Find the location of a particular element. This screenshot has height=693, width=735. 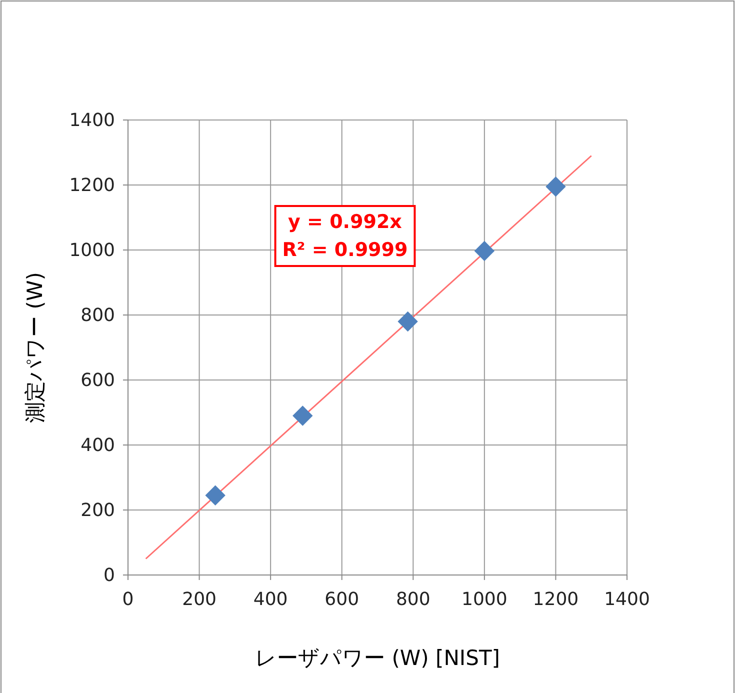

x-tick-label: 1200 is located at coordinates (555, 599).